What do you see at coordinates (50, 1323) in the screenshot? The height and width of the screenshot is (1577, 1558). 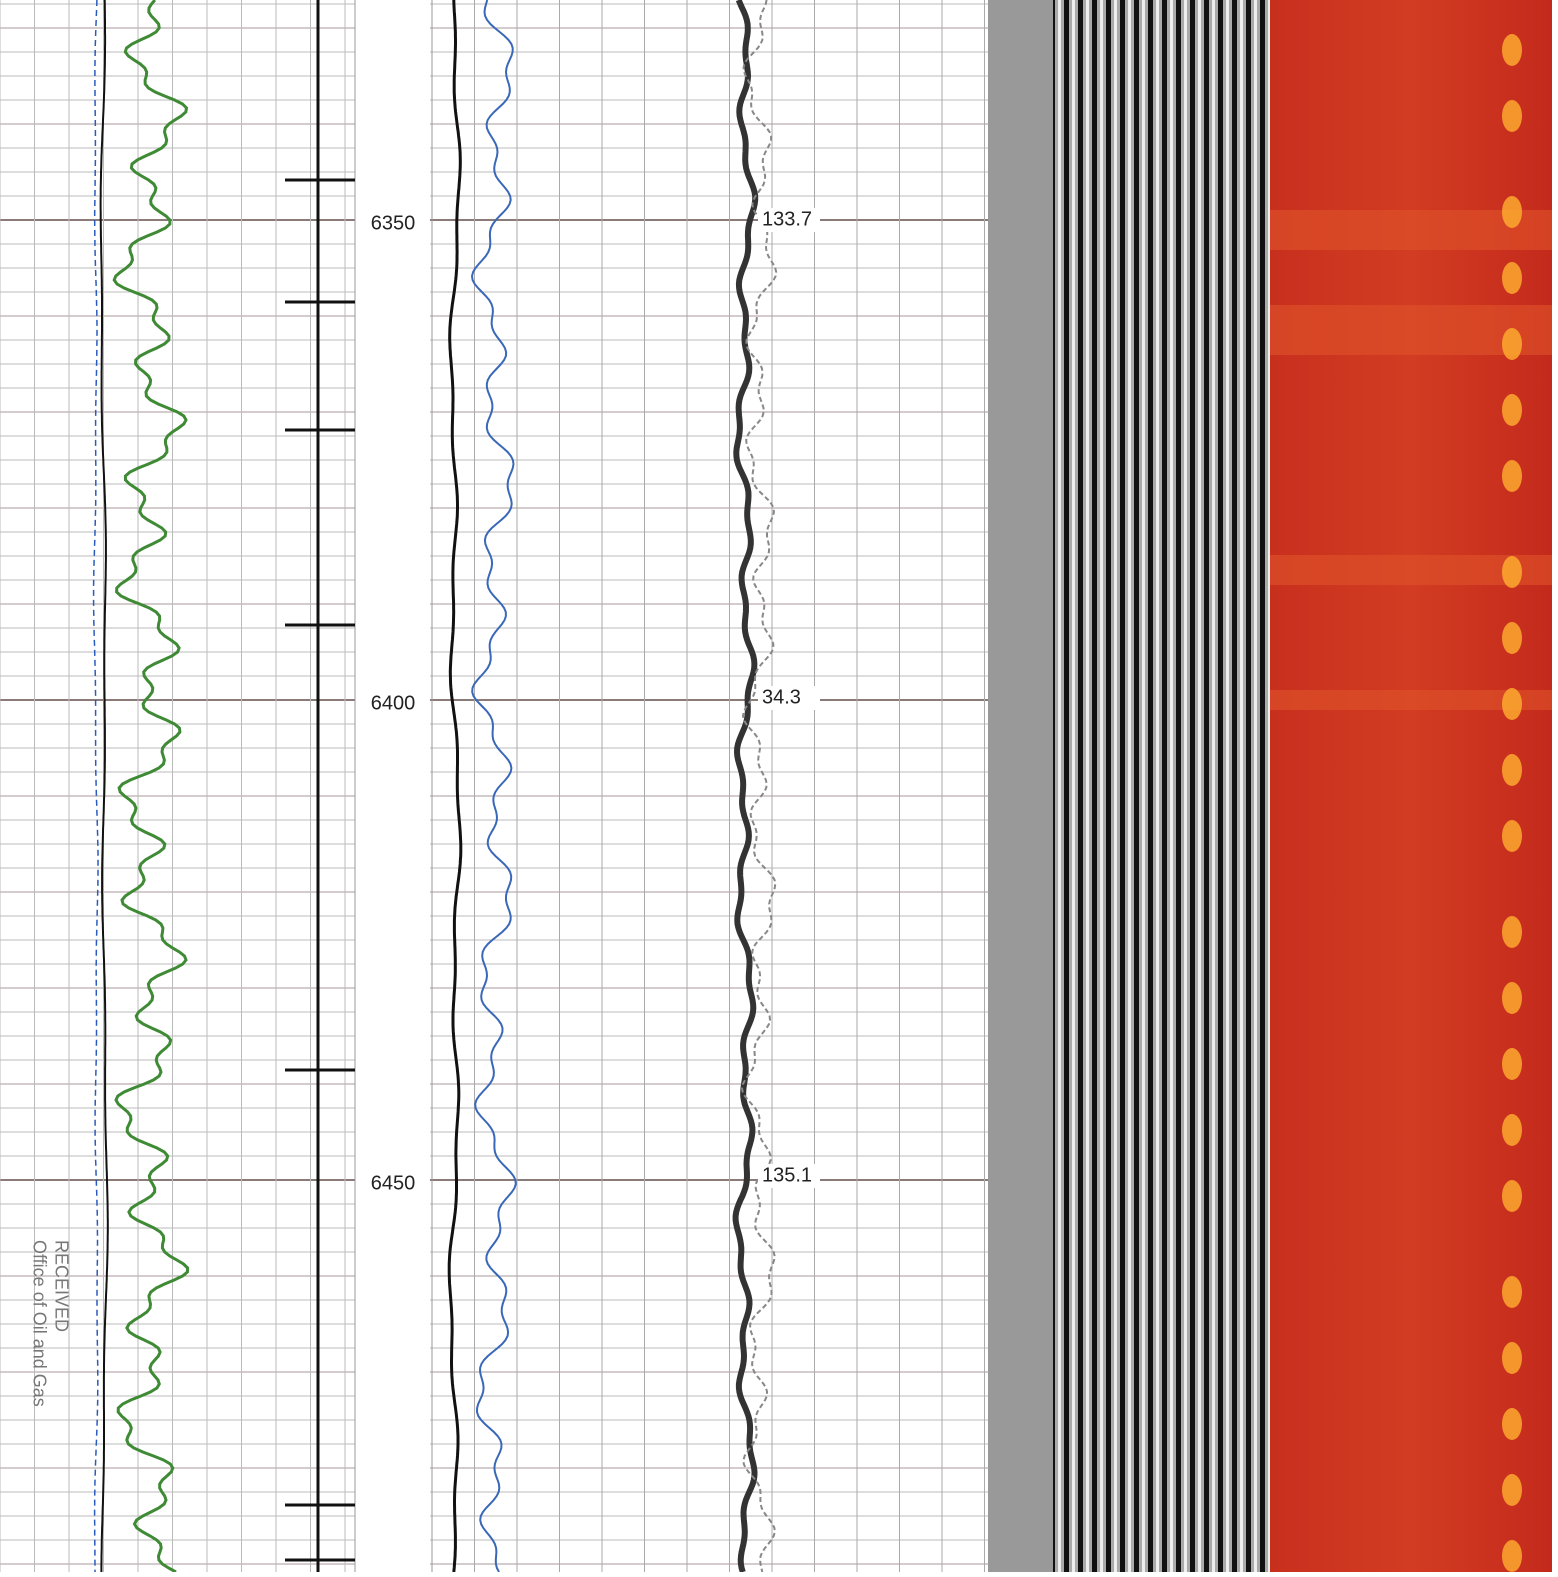 I see `stamp: RECEIVED Office of Oil and Gas` at bounding box center [50, 1323].